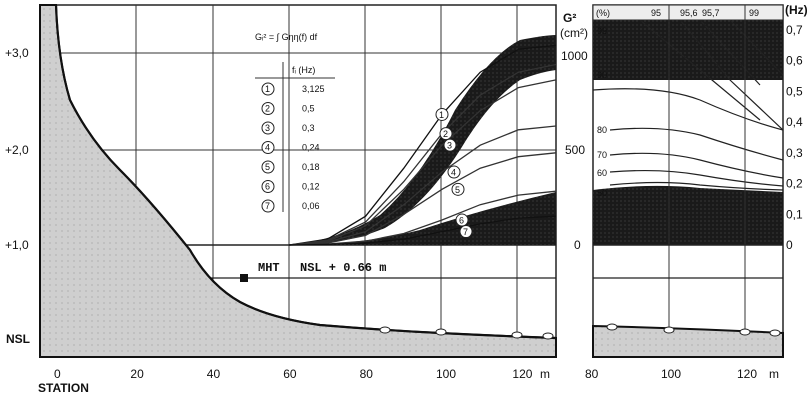 The image size is (809, 398). I want to click on hz-tick: 0,3, so click(794, 153).